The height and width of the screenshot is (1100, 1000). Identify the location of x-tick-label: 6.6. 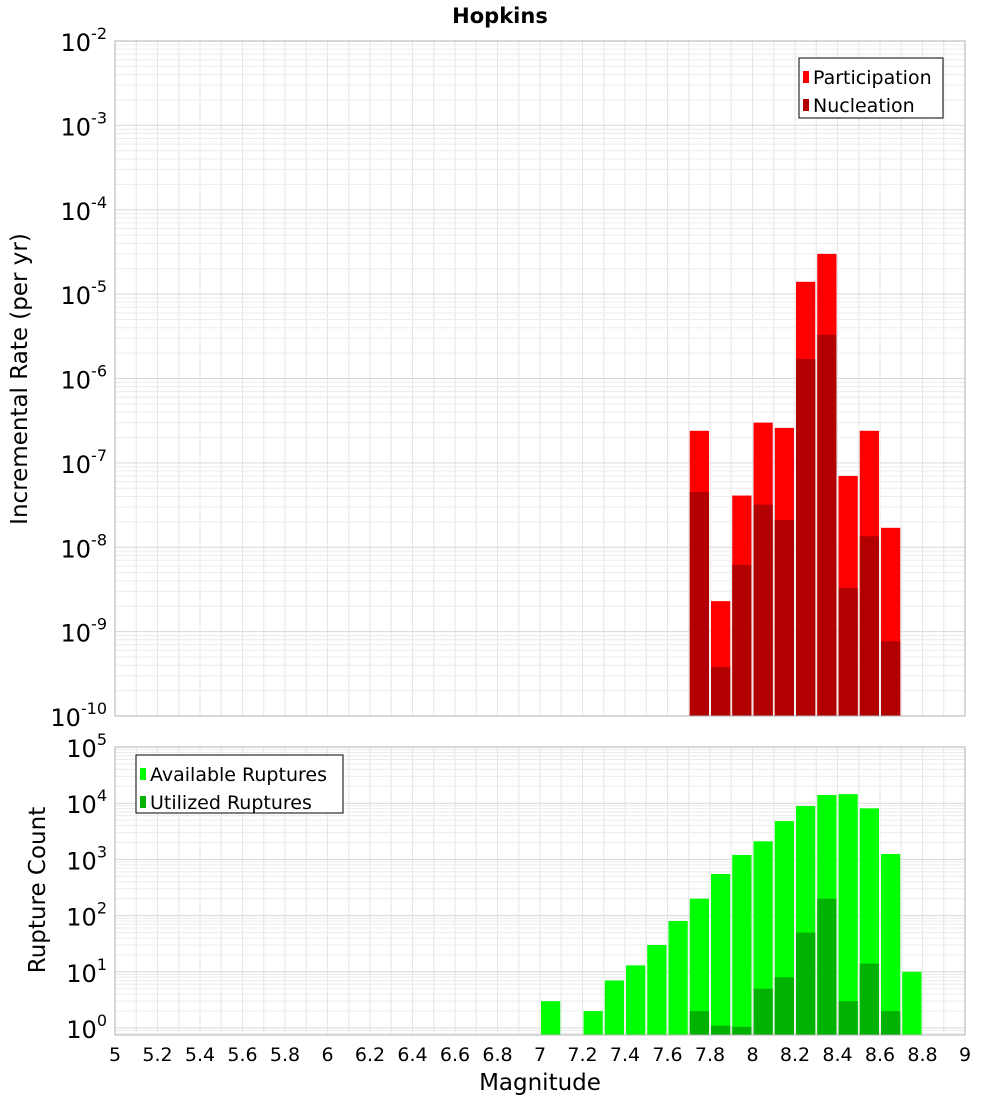
(455, 1055).